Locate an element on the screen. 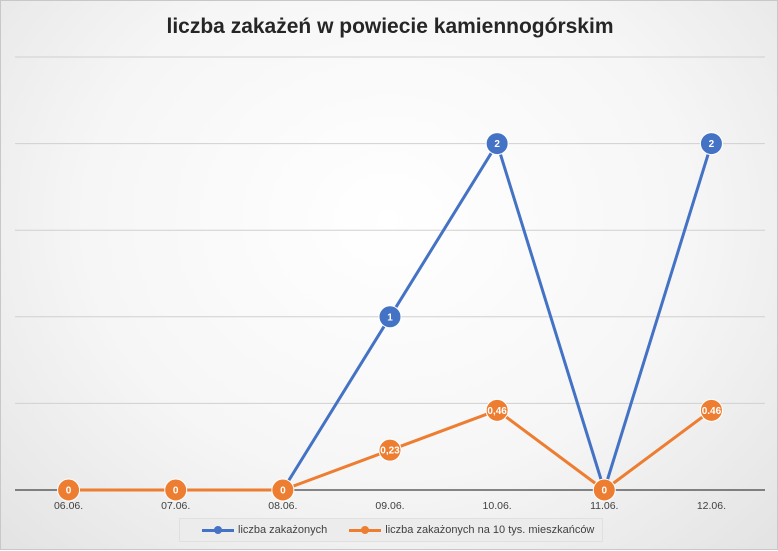 The height and width of the screenshot is (551, 778). x-tick-label: 09.06. is located at coordinates (389, 506).